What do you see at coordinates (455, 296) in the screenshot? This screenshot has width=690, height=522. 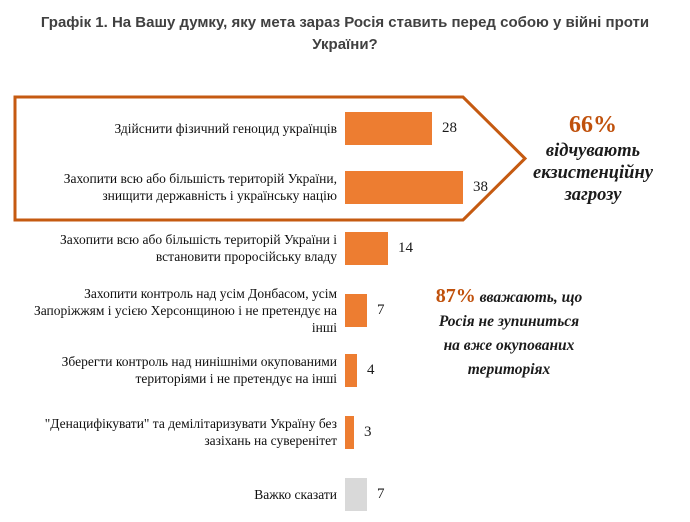 I see `annotation-percent: 87%` at bounding box center [455, 296].